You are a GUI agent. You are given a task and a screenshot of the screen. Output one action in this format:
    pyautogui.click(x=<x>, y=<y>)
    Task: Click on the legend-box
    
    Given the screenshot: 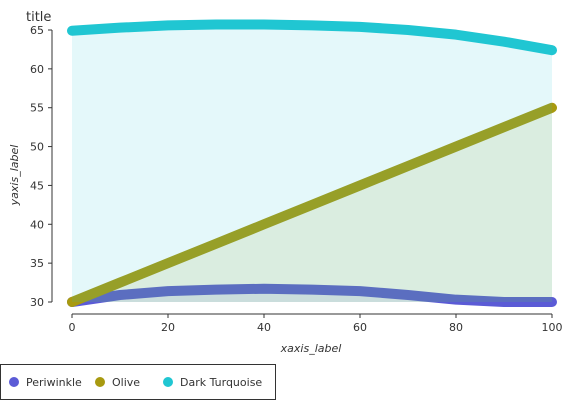 What is the action you would take?
    pyautogui.click(x=138, y=382)
    